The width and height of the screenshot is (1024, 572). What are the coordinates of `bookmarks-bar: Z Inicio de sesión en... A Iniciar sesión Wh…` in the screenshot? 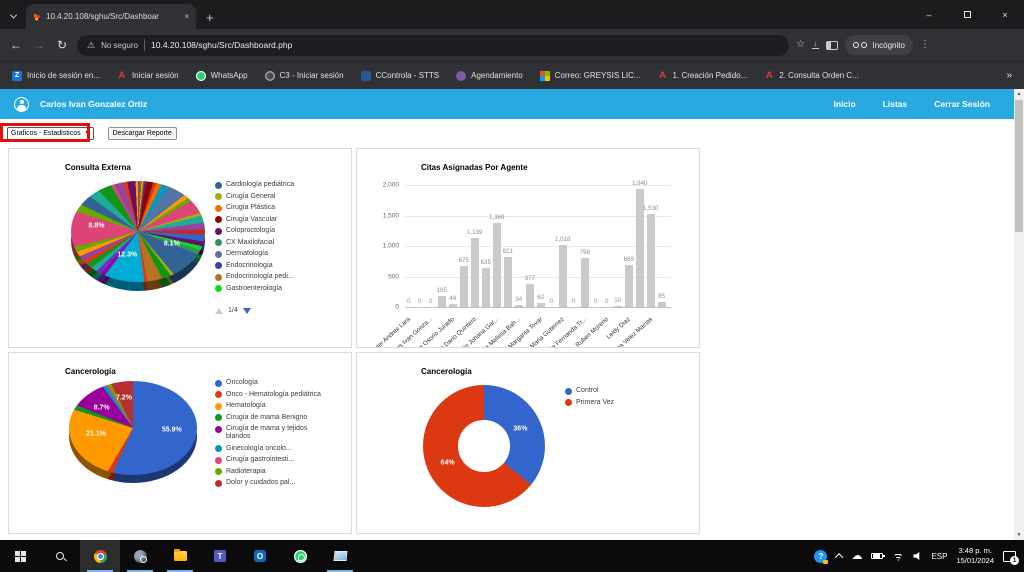 It's located at (512, 75).